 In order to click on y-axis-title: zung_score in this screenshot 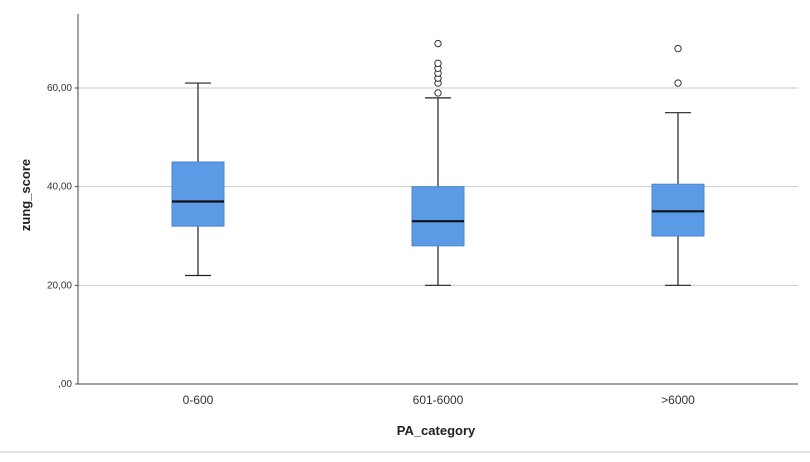, I will do `click(25, 195)`.